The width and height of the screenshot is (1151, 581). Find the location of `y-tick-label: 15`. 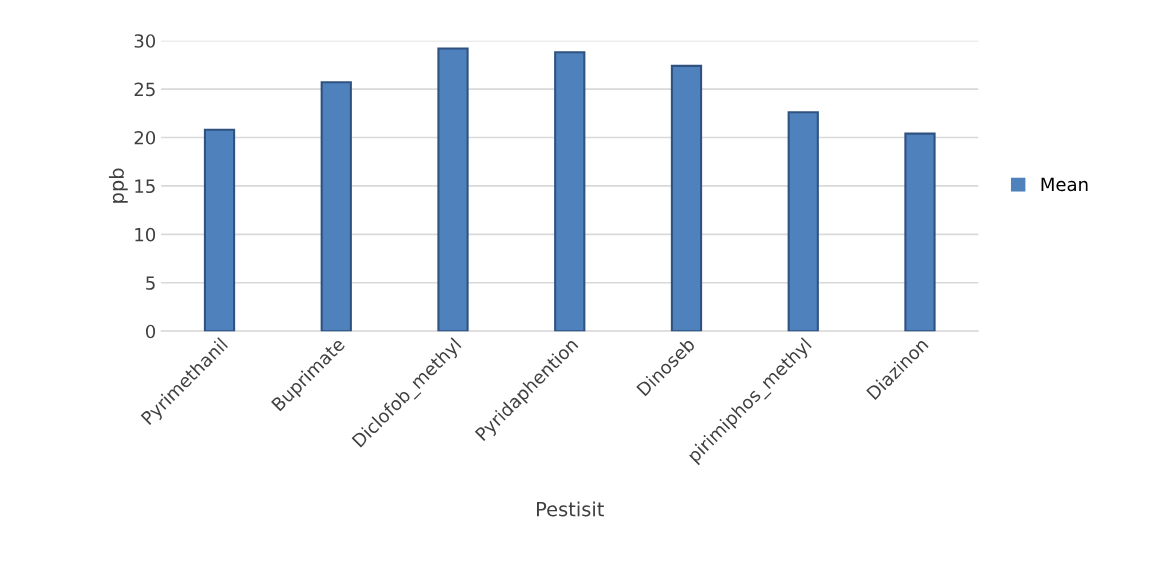

y-tick-label: 15 is located at coordinates (145, 186).